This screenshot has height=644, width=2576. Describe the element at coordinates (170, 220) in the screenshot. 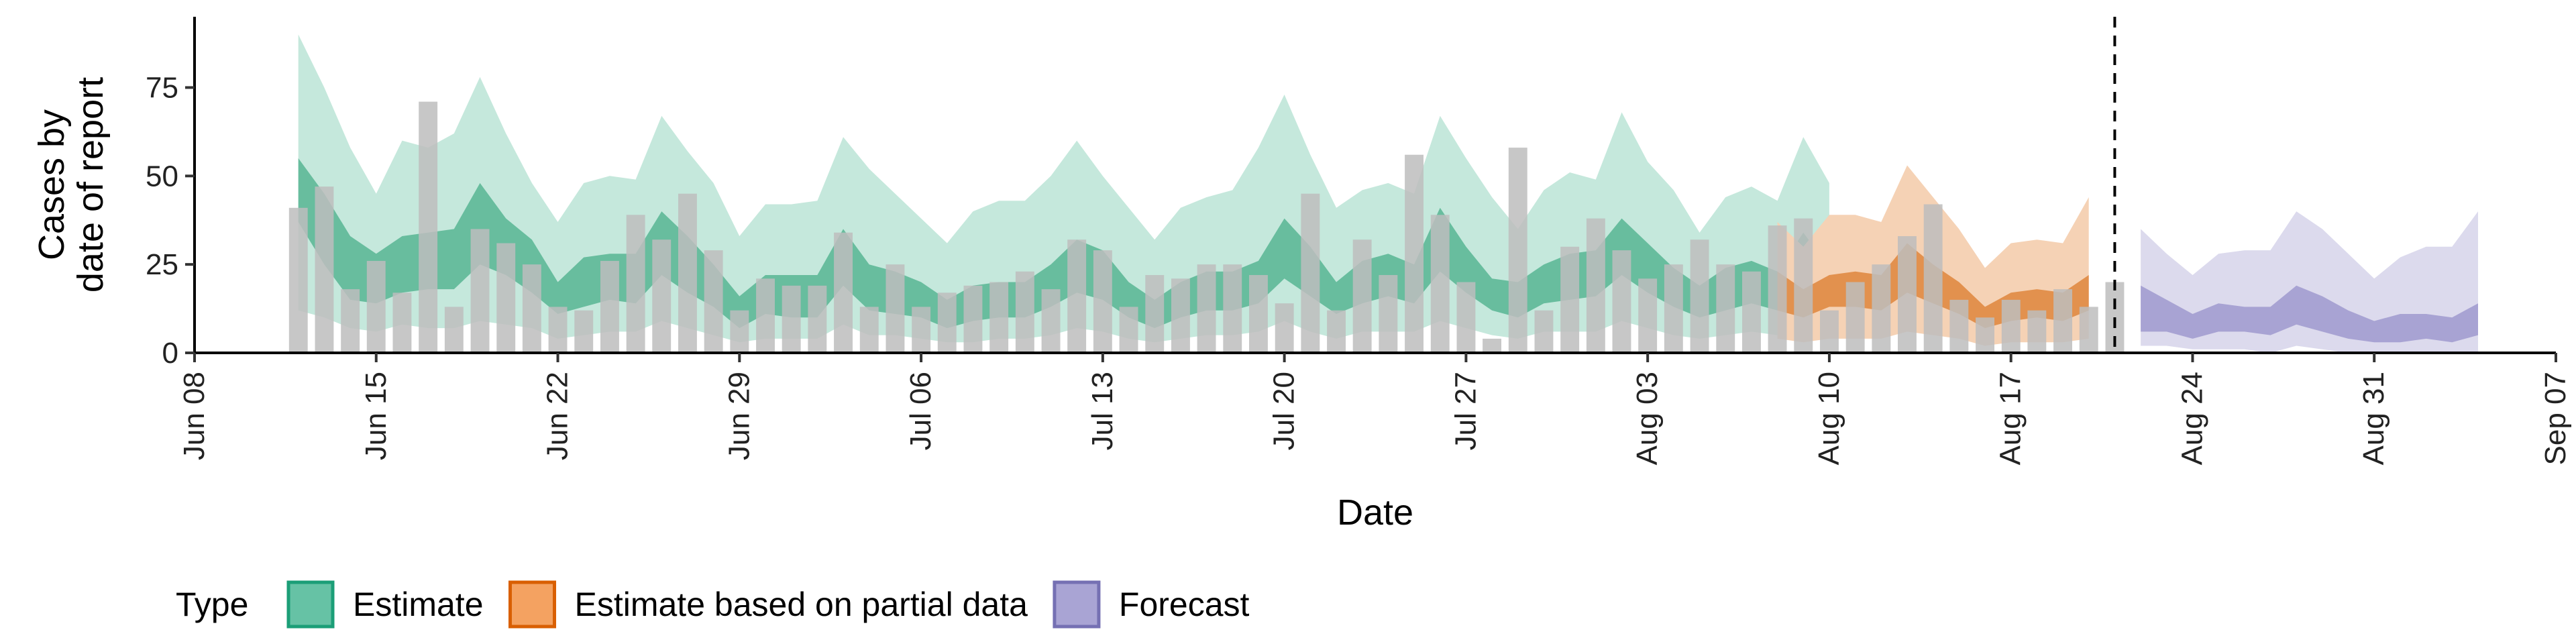

I see `y-ticks: 0 25 50 75` at that location.